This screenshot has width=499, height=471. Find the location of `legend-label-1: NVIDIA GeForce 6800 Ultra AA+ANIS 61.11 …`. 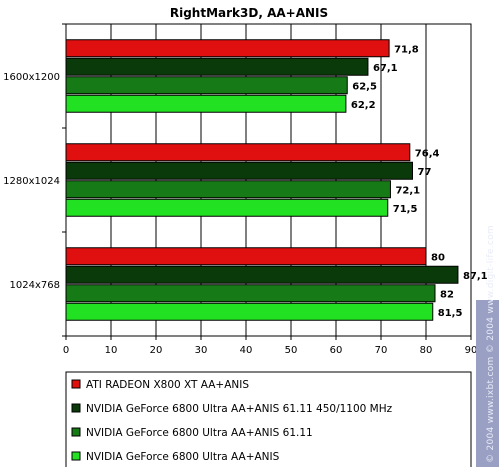

legend-label-1: NVIDIA GeForce 6800 Ultra AA+ANIS 61.11 … is located at coordinates (239, 409).